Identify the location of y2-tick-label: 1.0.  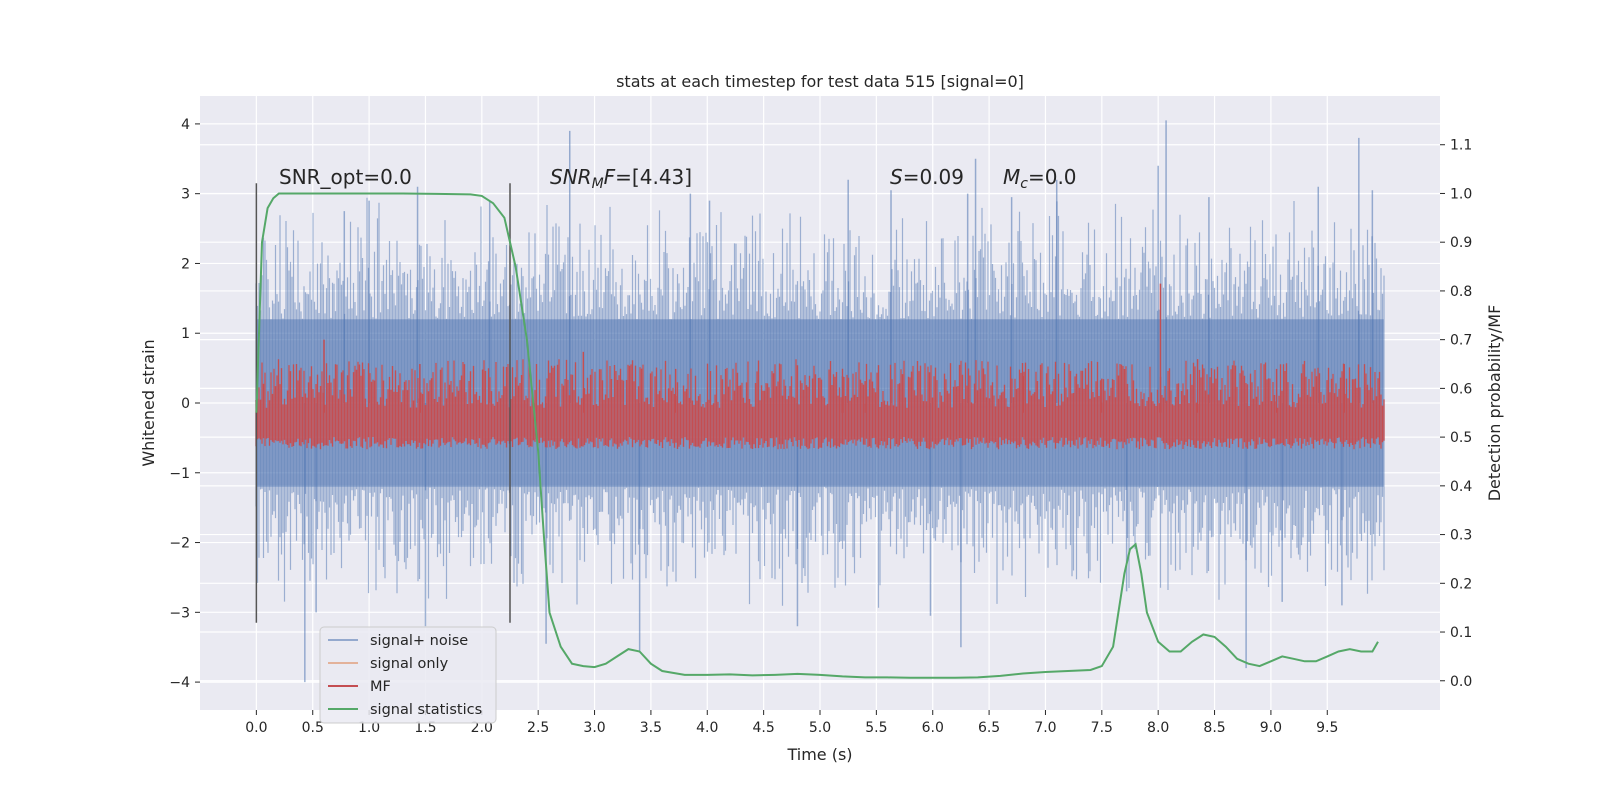
(1461, 194).